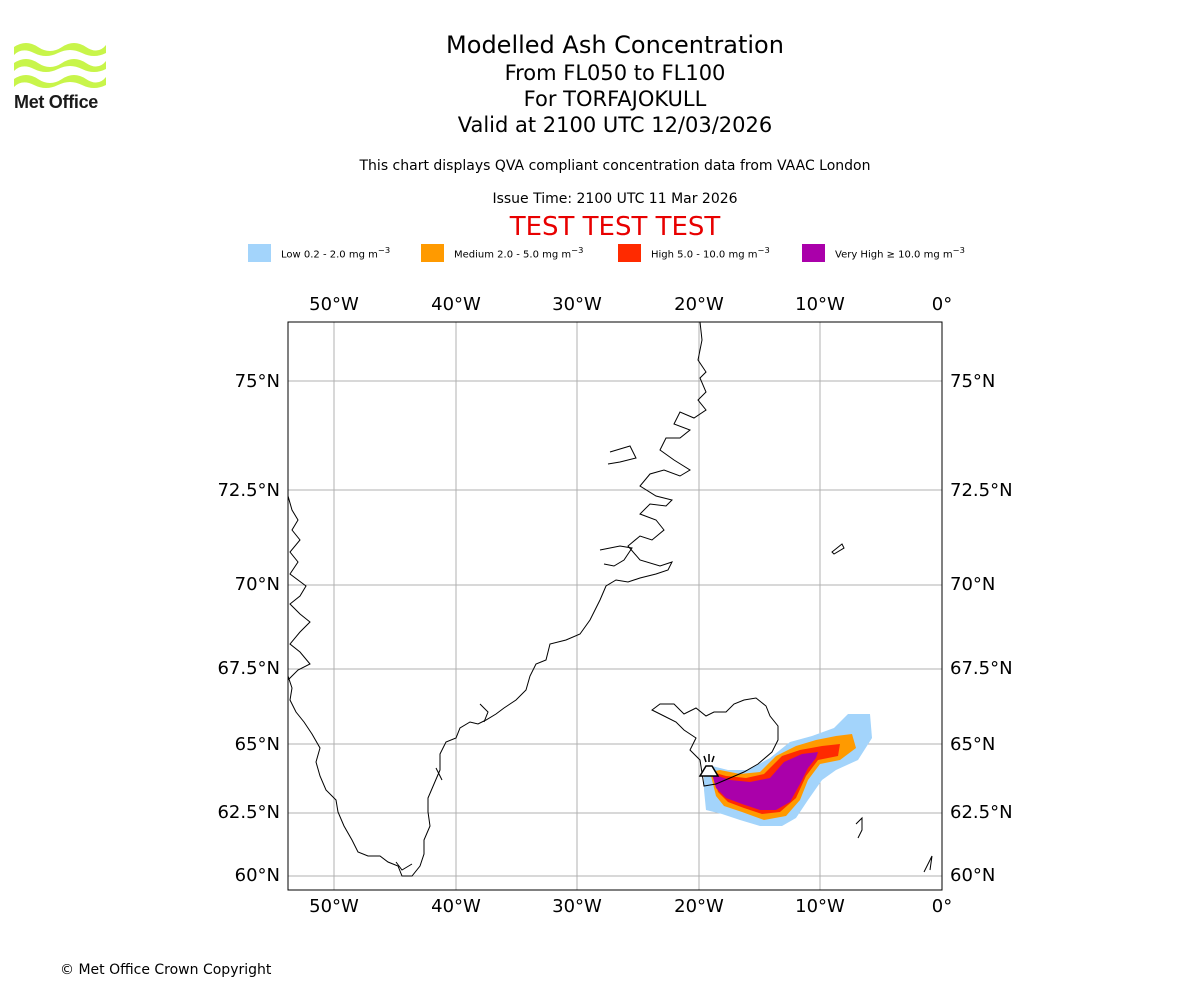 The image size is (1200, 1000). What do you see at coordinates (513, 255) in the screenshot?
I see `legend-label-medium: Medium 2.0 - 5.0 mg m` at bounding box center [513, 255].